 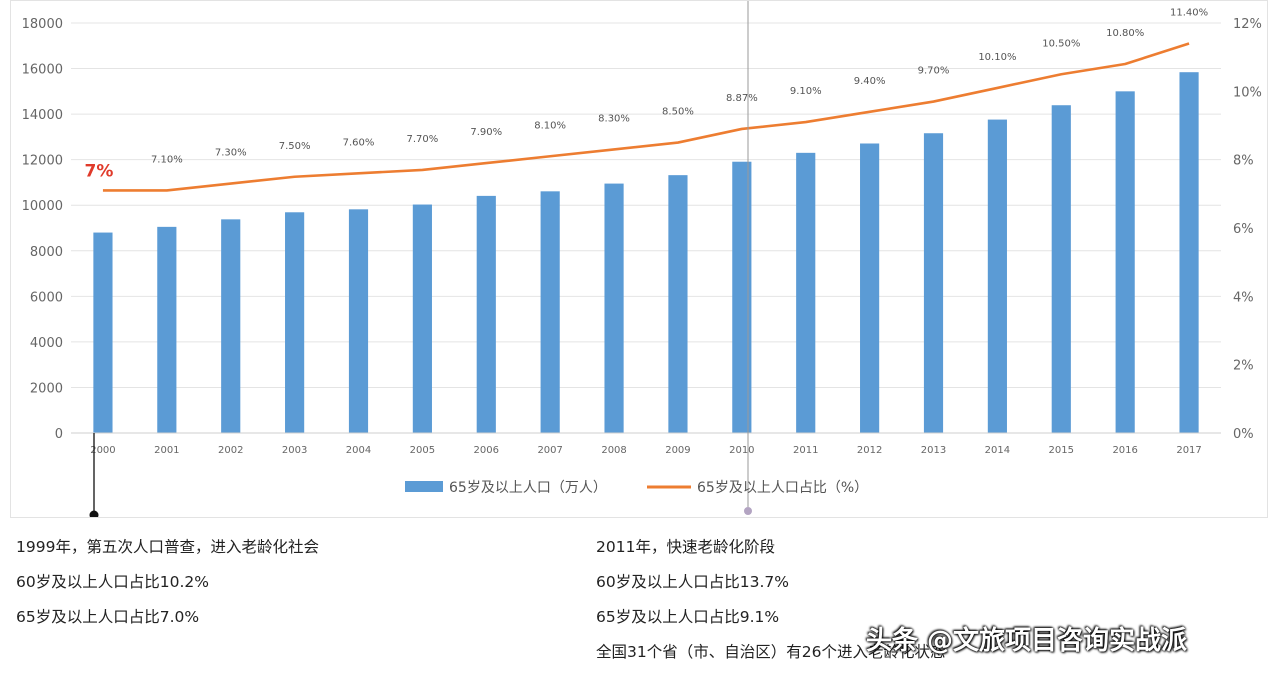 I want to click on y-left-tick-label: 4000, so click(x=46, y=343).